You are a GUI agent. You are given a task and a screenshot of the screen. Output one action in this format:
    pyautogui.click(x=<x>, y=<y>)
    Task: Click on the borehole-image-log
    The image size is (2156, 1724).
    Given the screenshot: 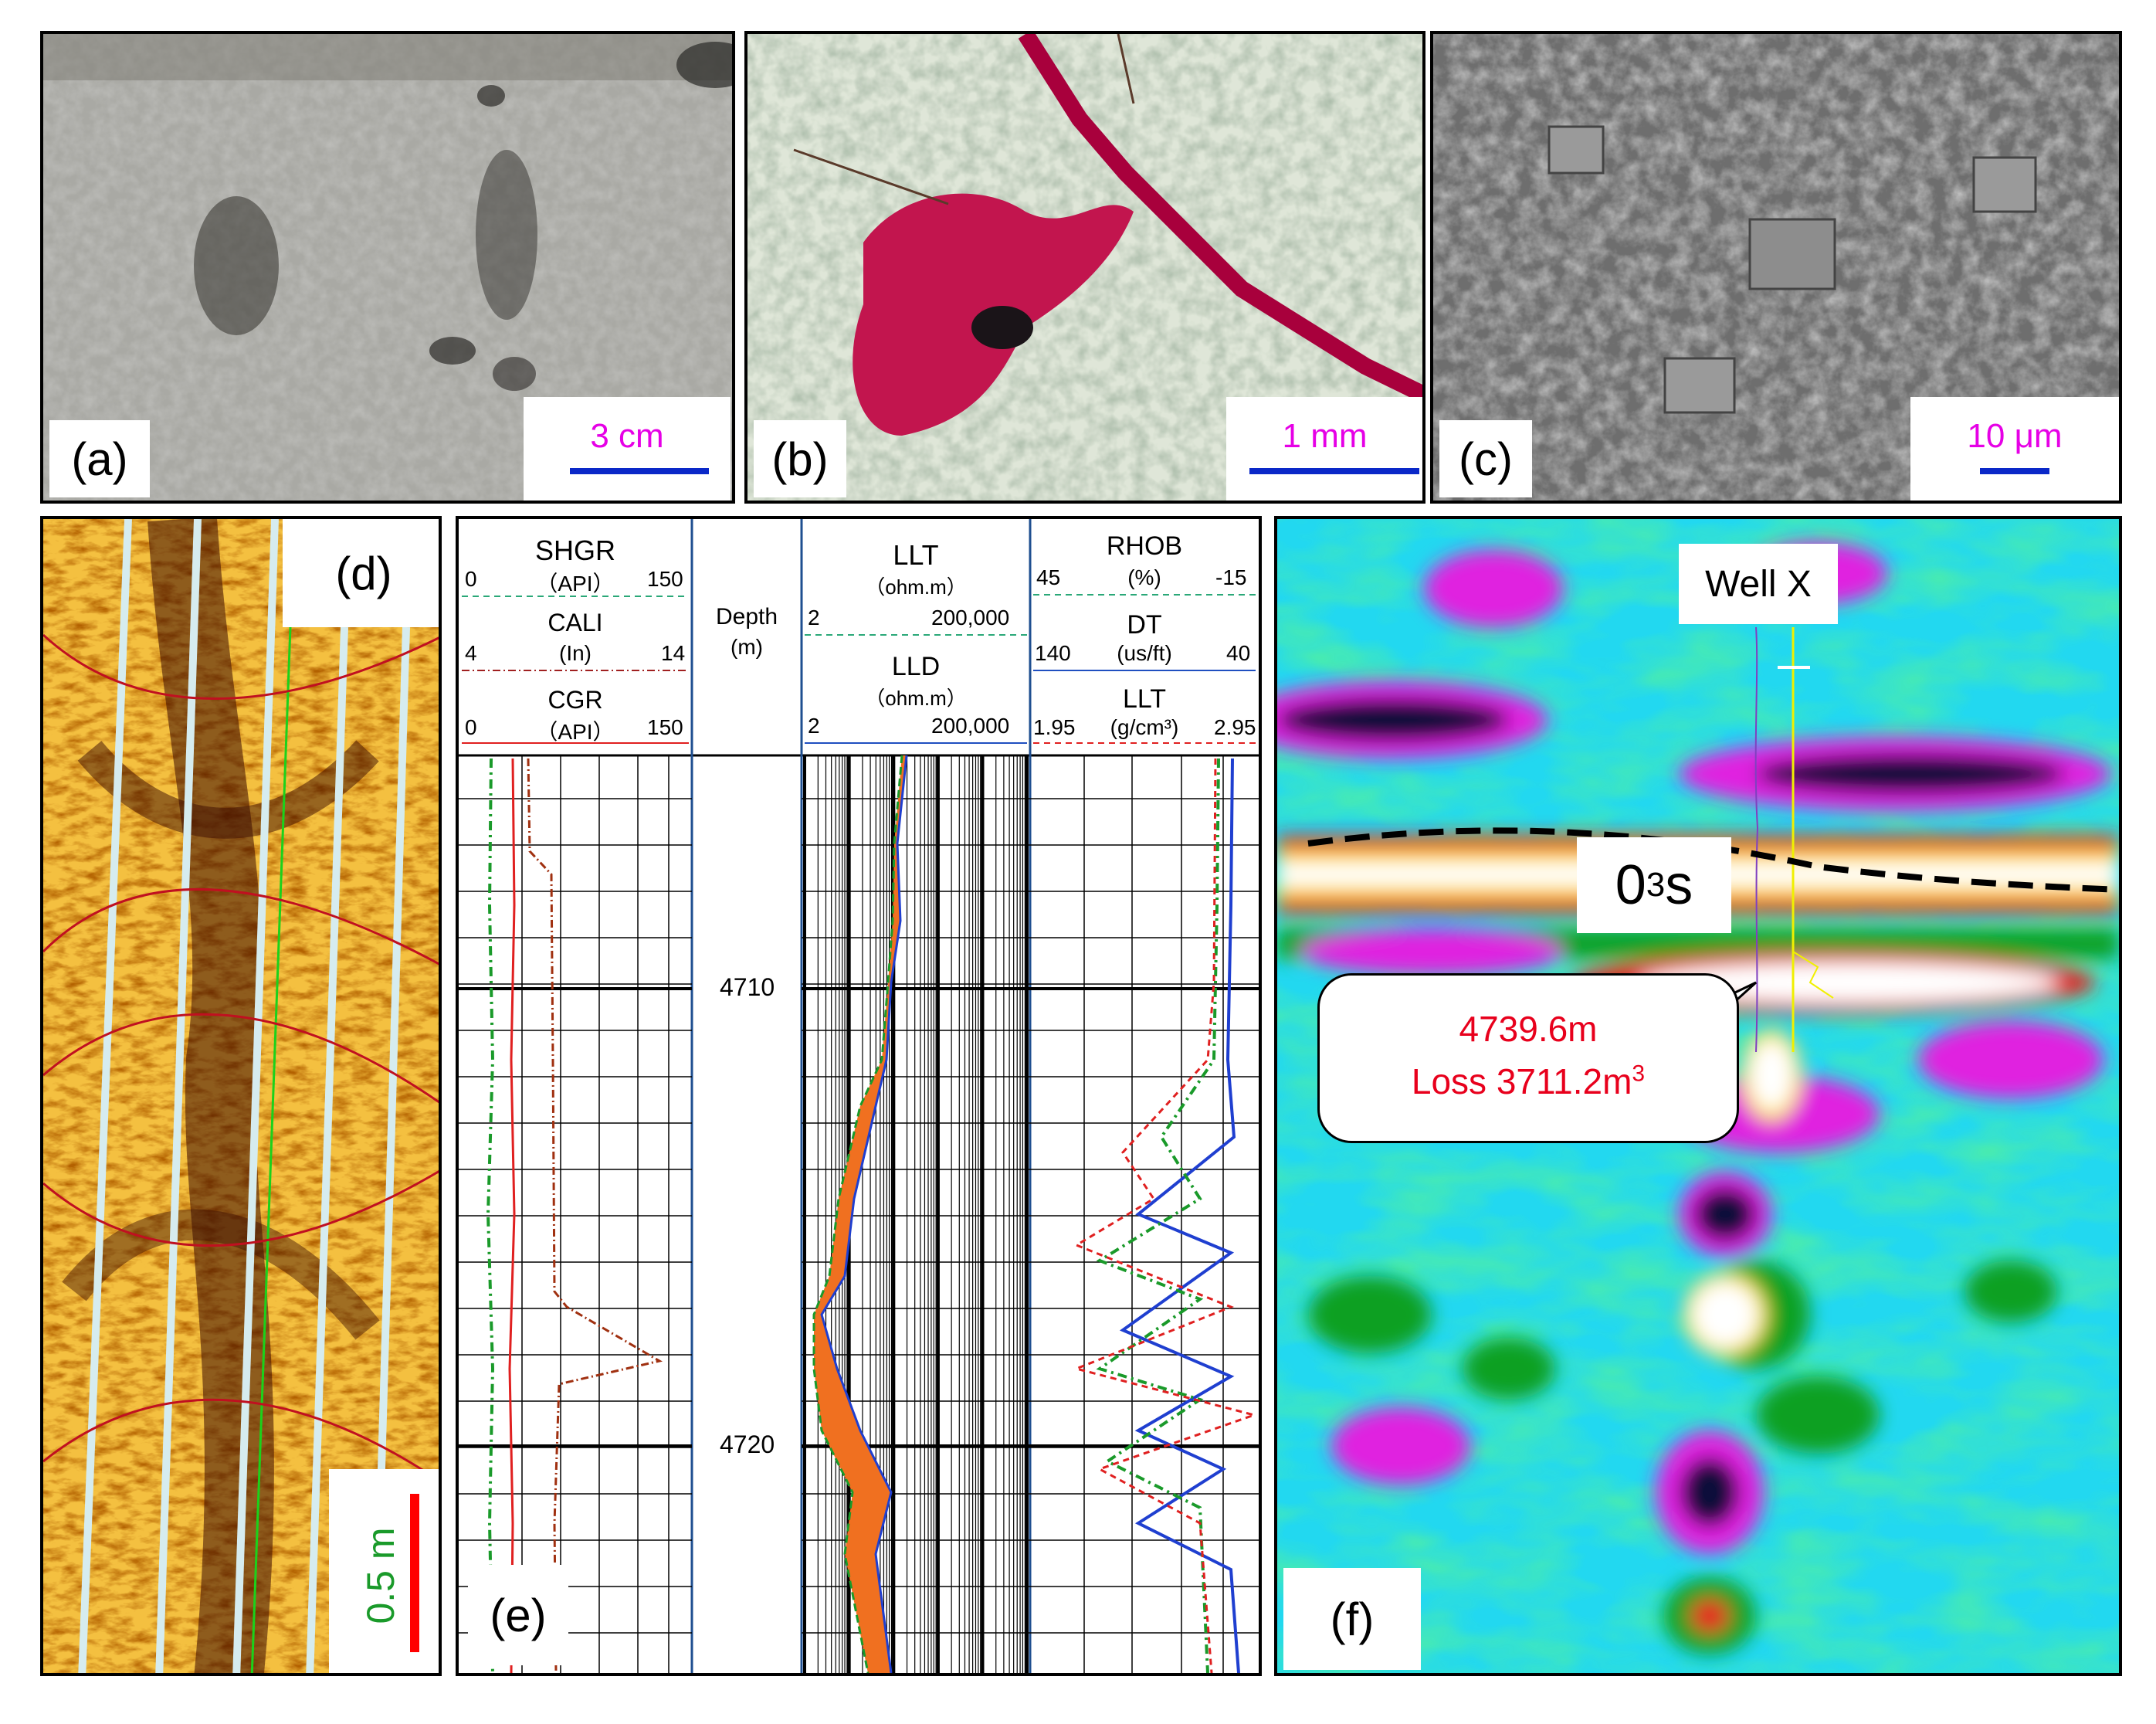 What is the action you would take?
    pyautogui.click(x=241, y=1096)
    